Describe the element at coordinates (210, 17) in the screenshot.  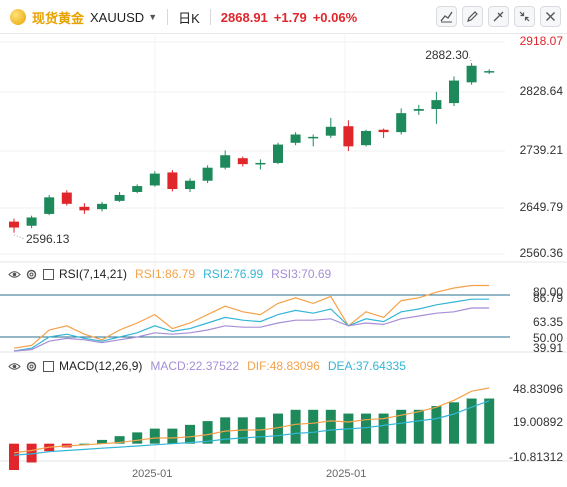
I see `divider` at that location.